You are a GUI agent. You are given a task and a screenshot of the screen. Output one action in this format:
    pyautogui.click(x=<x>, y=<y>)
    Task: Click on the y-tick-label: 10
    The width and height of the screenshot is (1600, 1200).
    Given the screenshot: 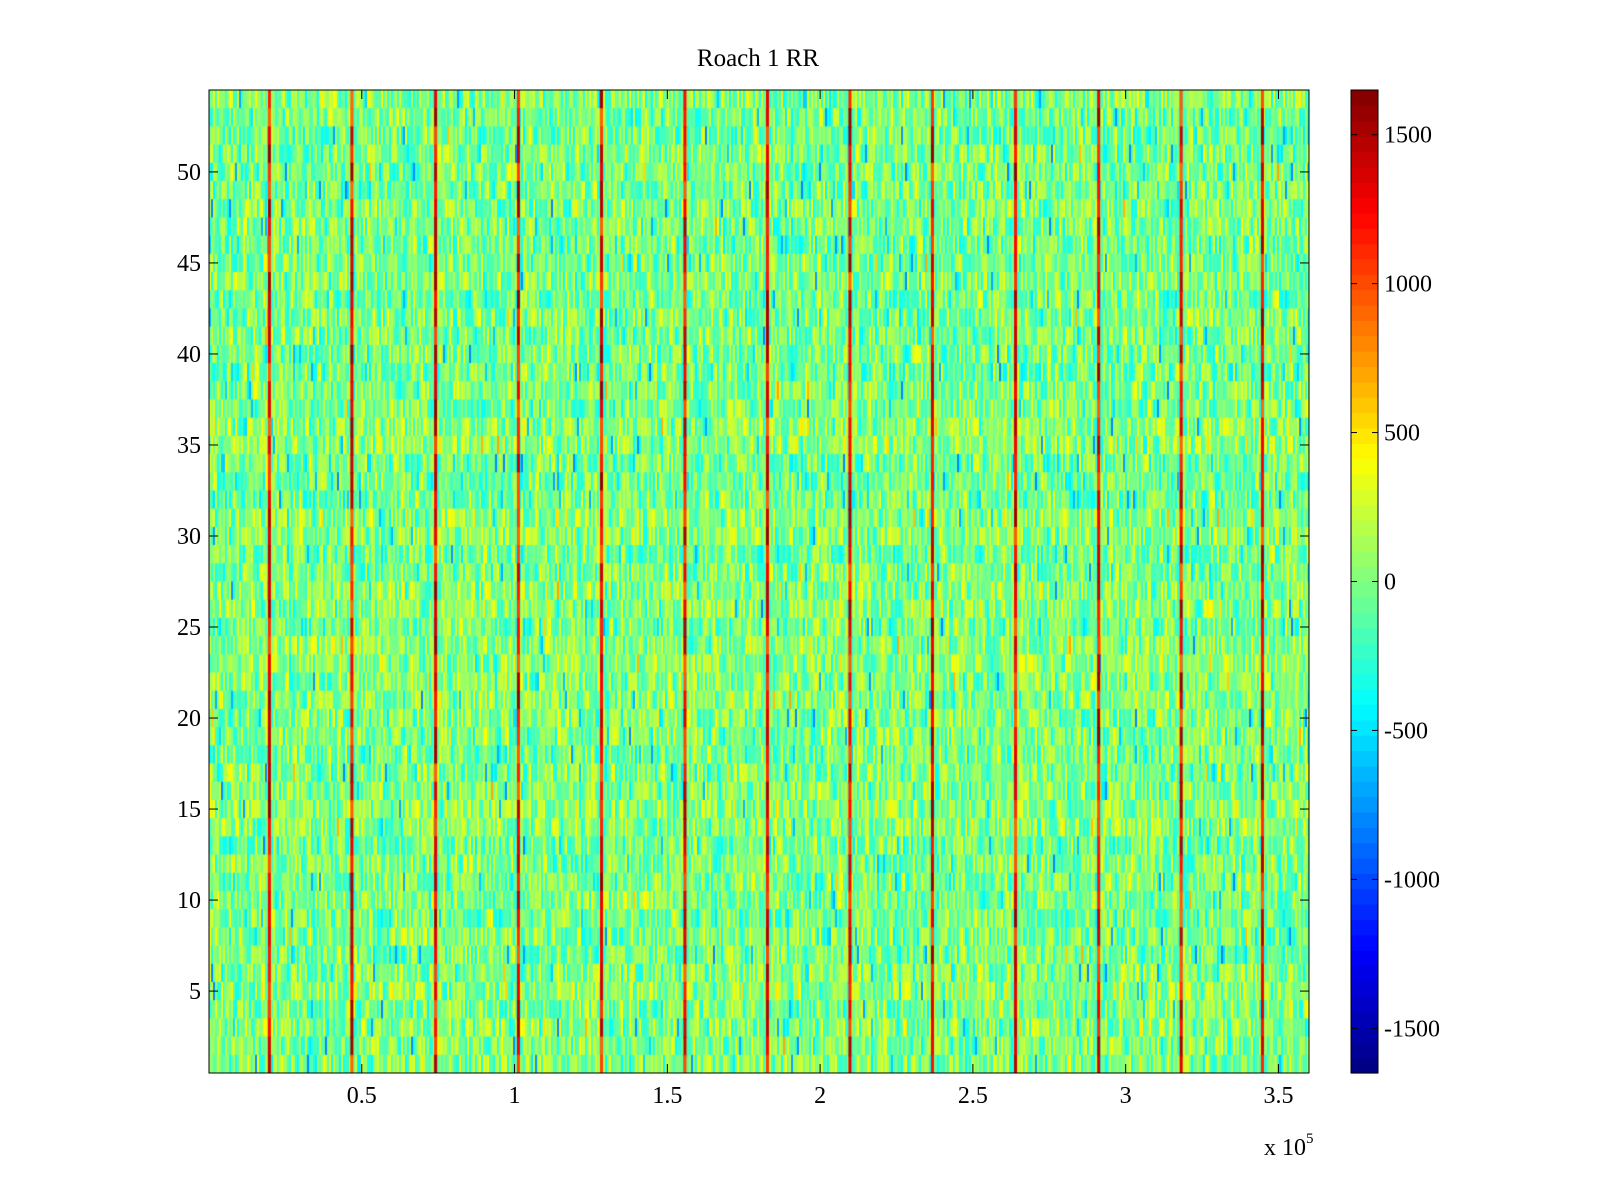 What is the action you would take?
    pyautogui.click(x=189, y=901)
    